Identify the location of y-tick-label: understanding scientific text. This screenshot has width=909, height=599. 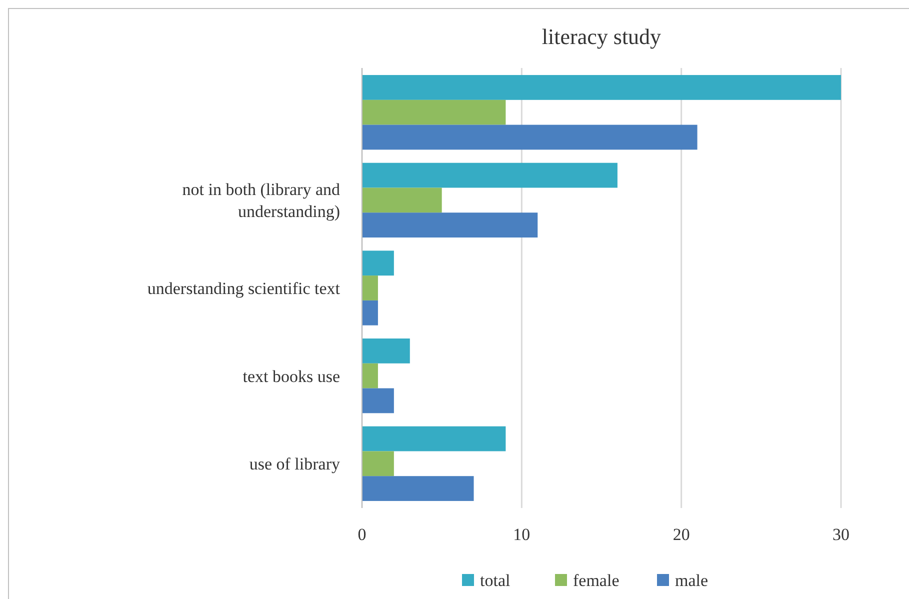
(243, 288).